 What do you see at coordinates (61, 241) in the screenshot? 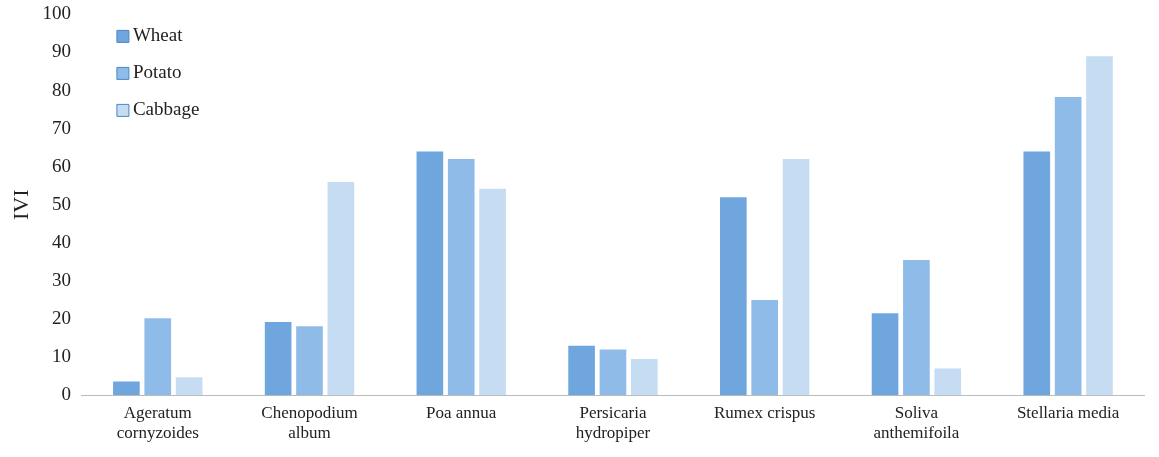
I see `y-tick-label: 40` at bounding box center [61, 241].